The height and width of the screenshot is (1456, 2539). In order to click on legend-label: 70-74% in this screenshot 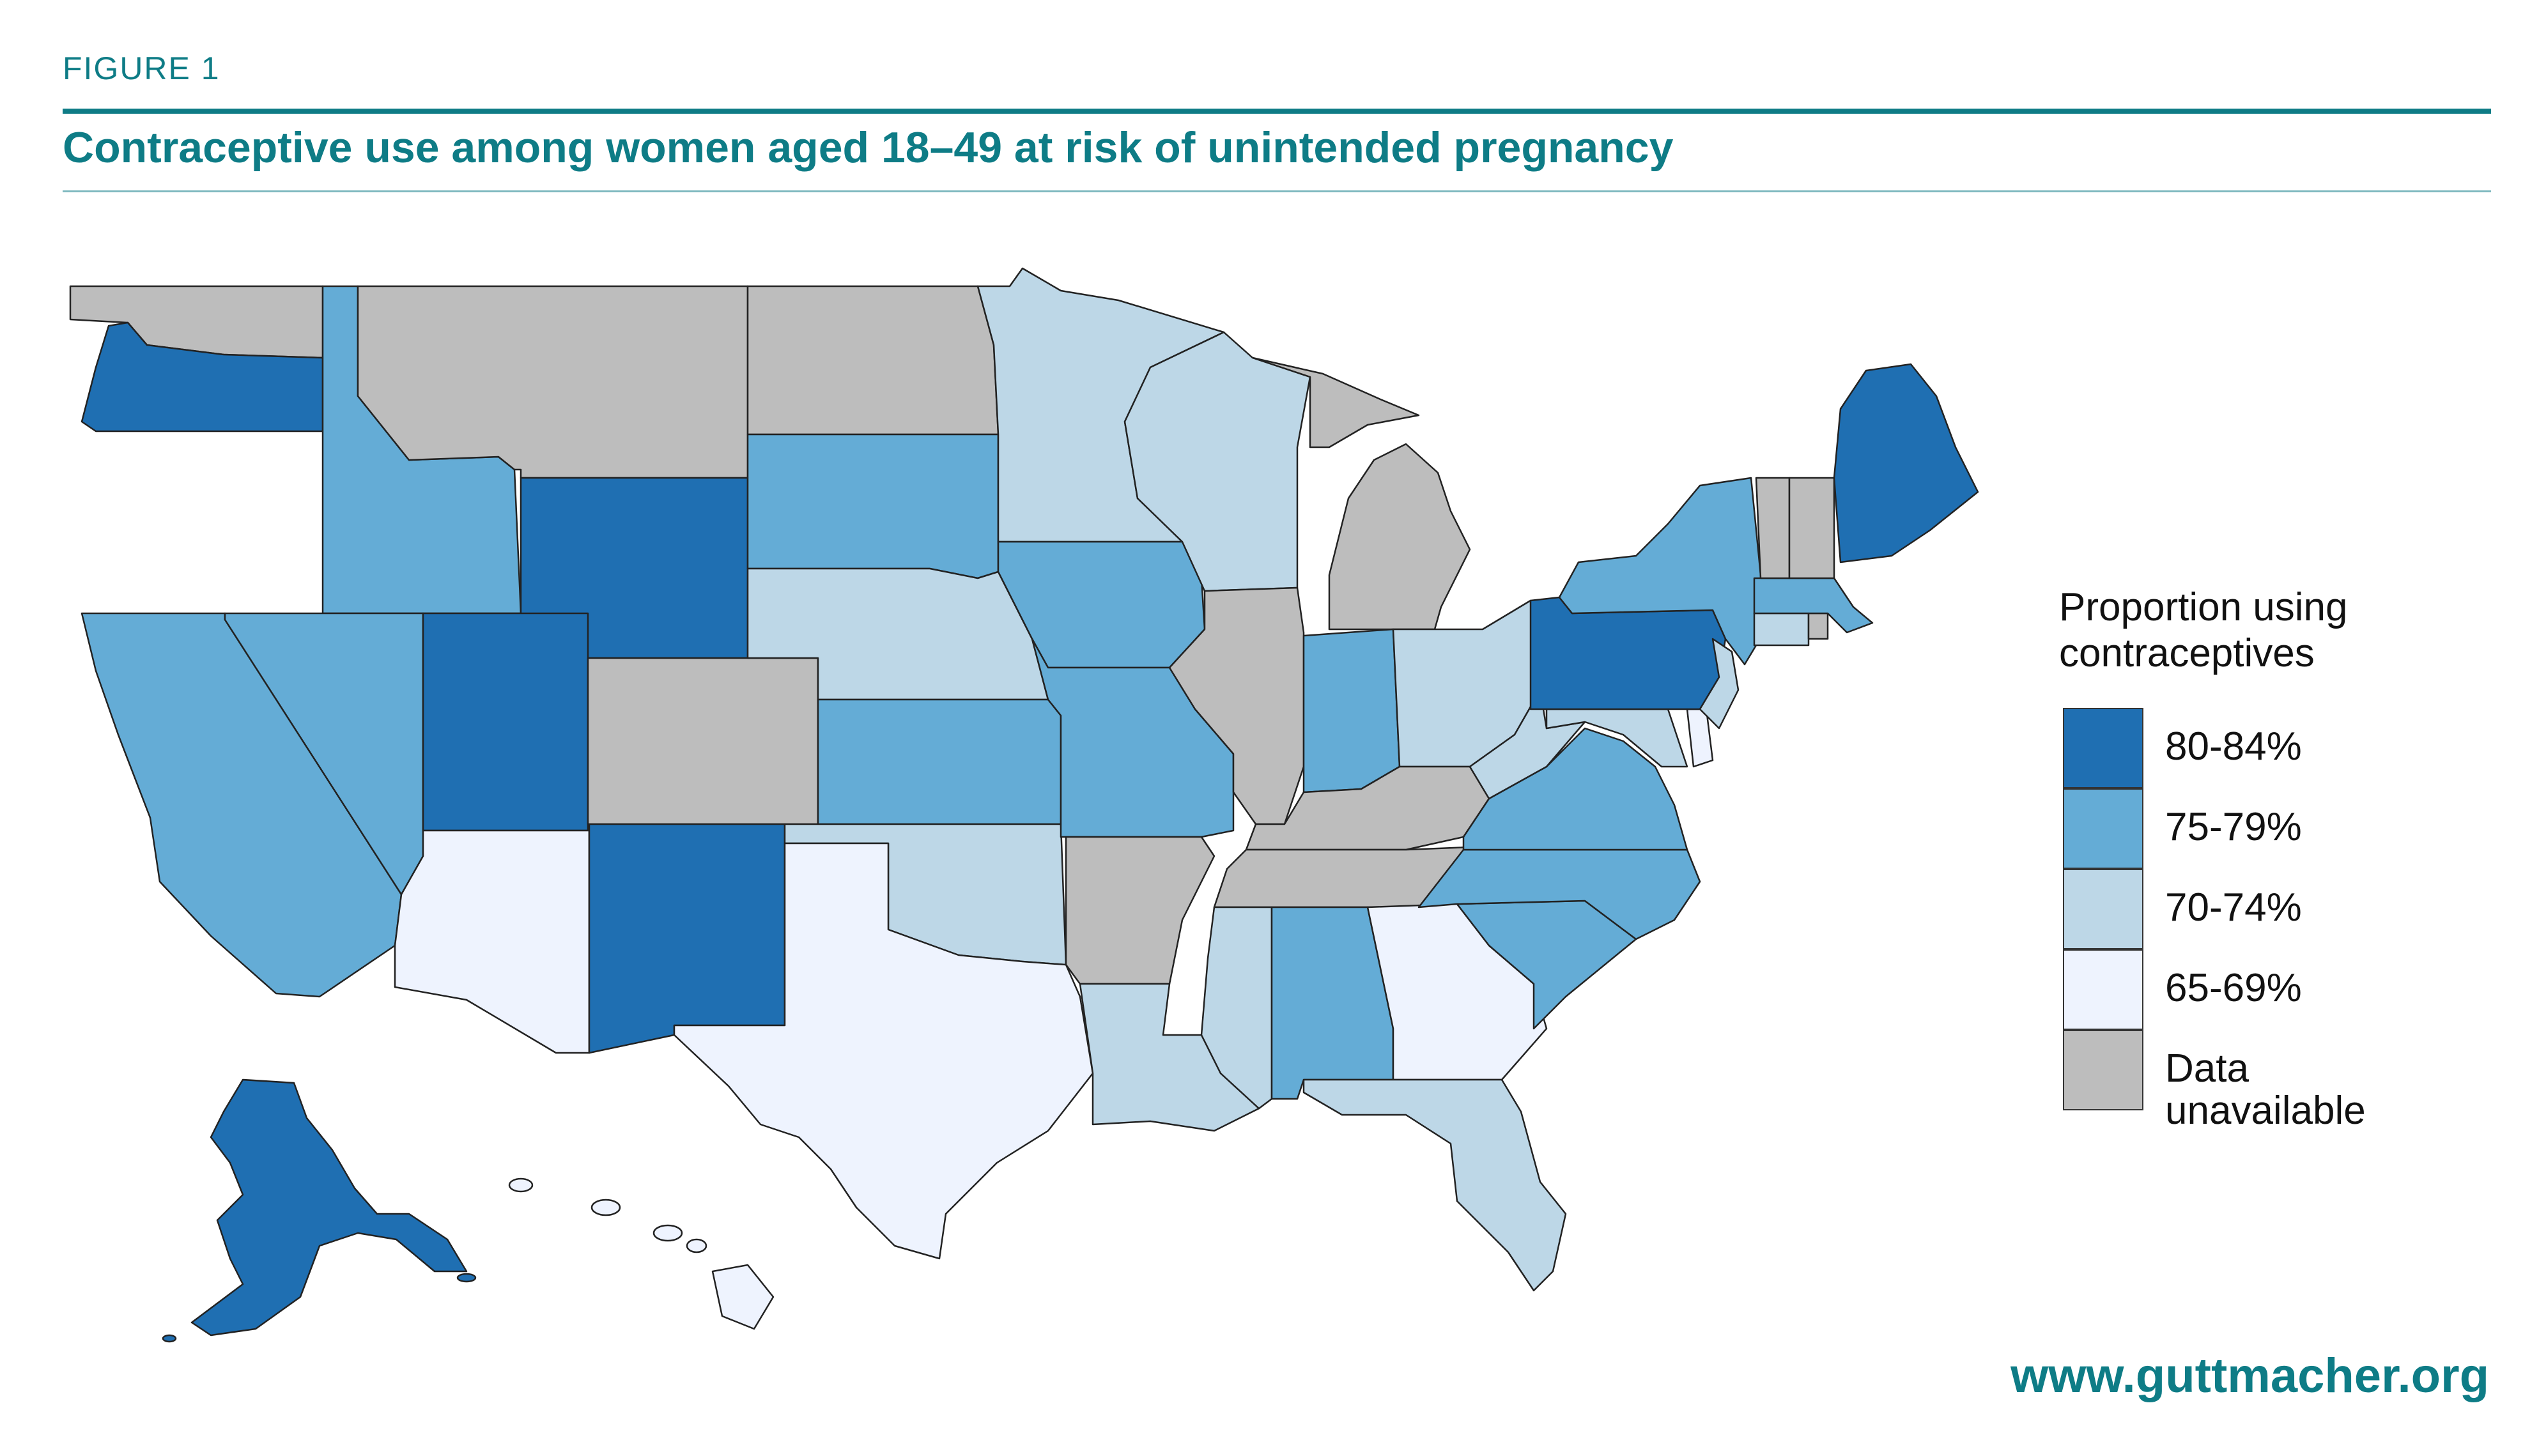, I will do `click(2233, 908)`.